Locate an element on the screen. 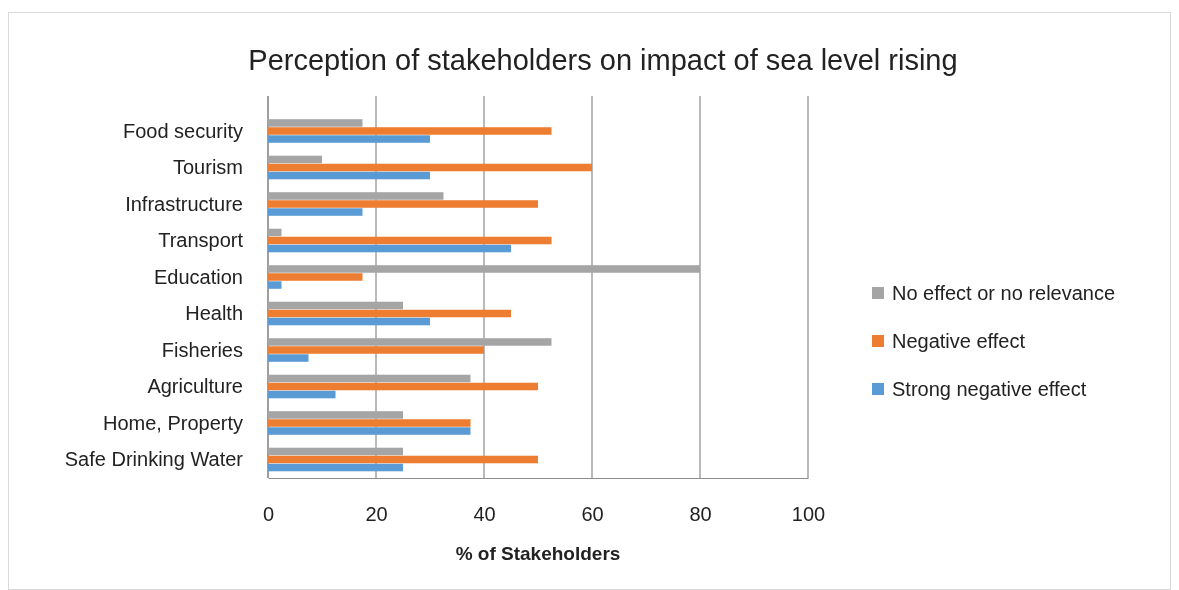 Image resolution: width=1179 pixels, height=590 pixels. x-tick-label: 80 is located at coordinates (700, 514).